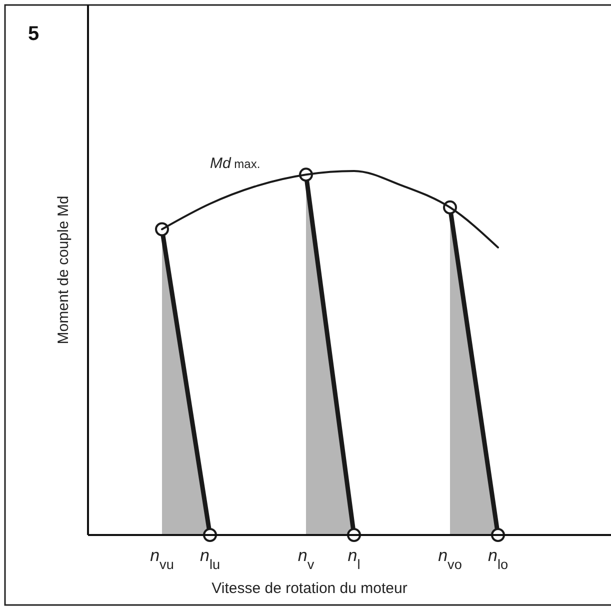 The width and height of the screenshot is (611, 611). I want to click on x-tick-label: n$_{vo}$, so click(450, 559).